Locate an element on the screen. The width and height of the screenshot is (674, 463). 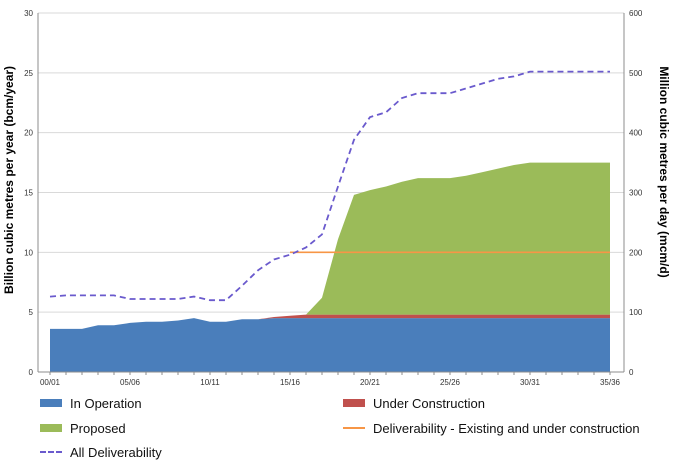
legend-label-in-operation: In Operation is located at coordinates (106, 403).